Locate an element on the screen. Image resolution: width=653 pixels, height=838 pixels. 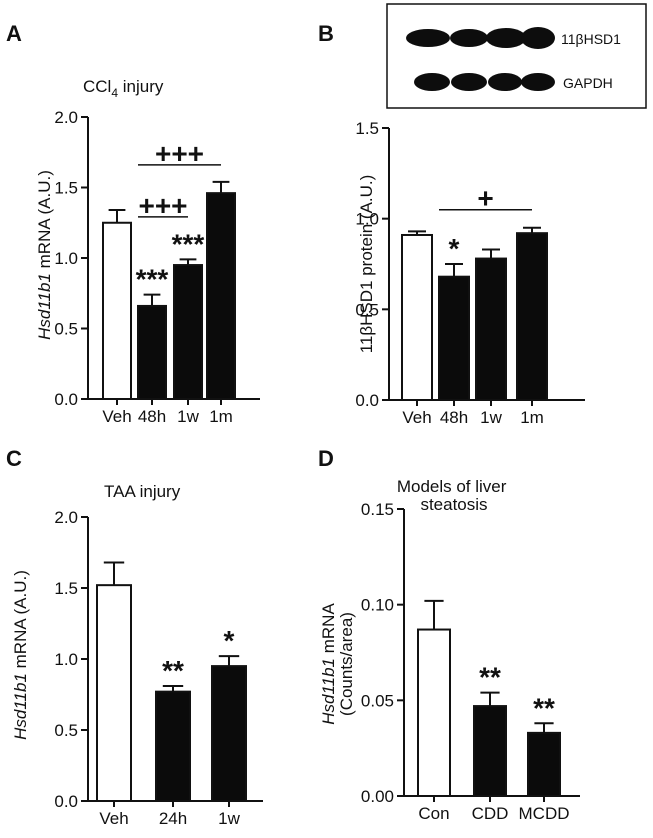
y-axis-label-b: 11βHSD1 protein (A.U.) is located at coordinates (366, 264).